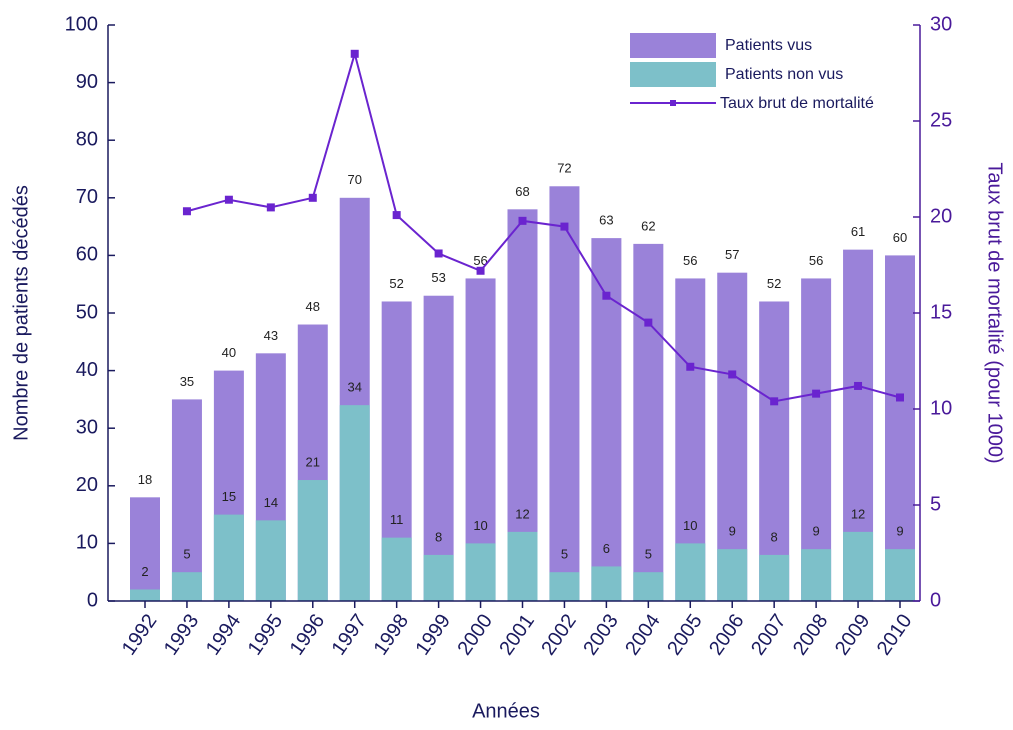 This screenshot has width=1013, height=730. I want to click on data-label: 9, so click(732, 531).